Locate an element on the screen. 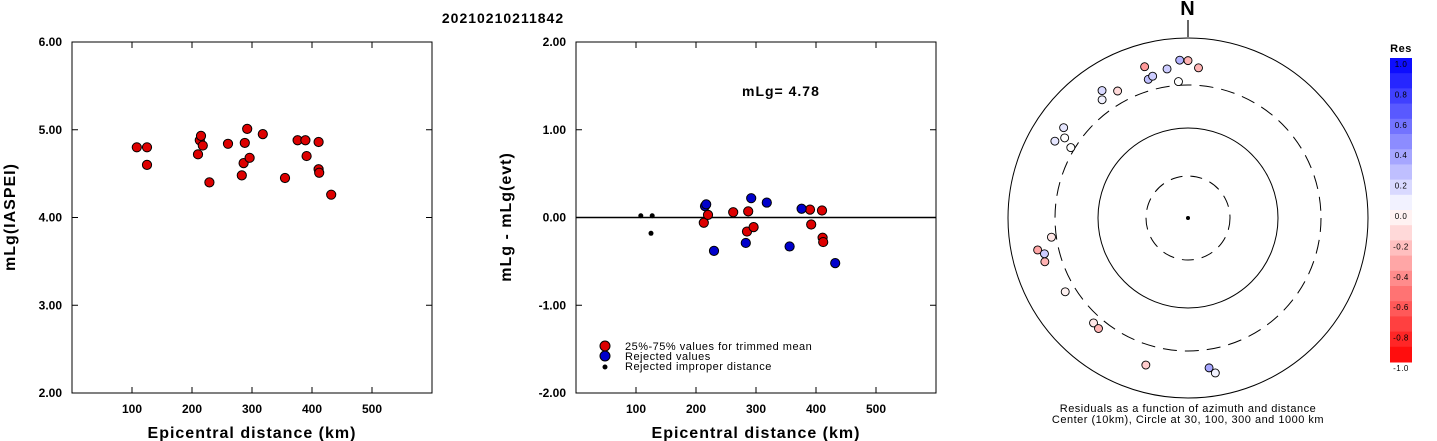 This screenshot has width=1437, height=441. colorbar-tick-label: 0.2 is located at coordinates (1401, 186).